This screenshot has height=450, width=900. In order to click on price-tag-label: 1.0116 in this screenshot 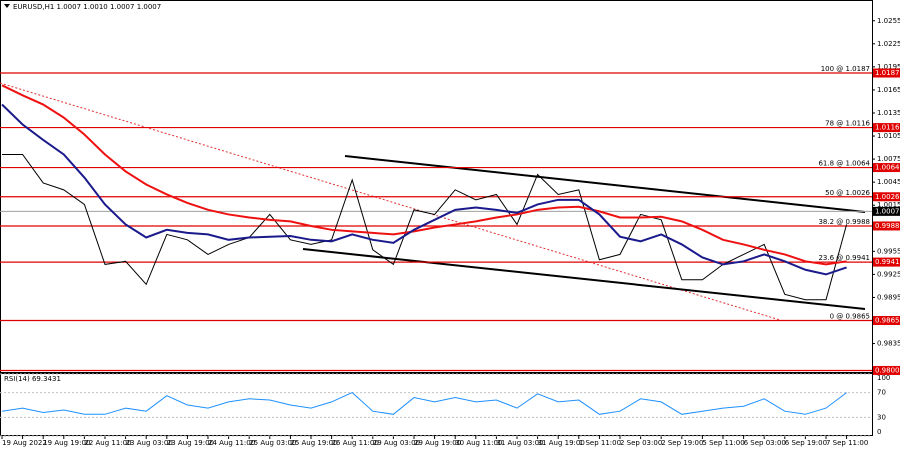, I will do `click(887, 128)`.